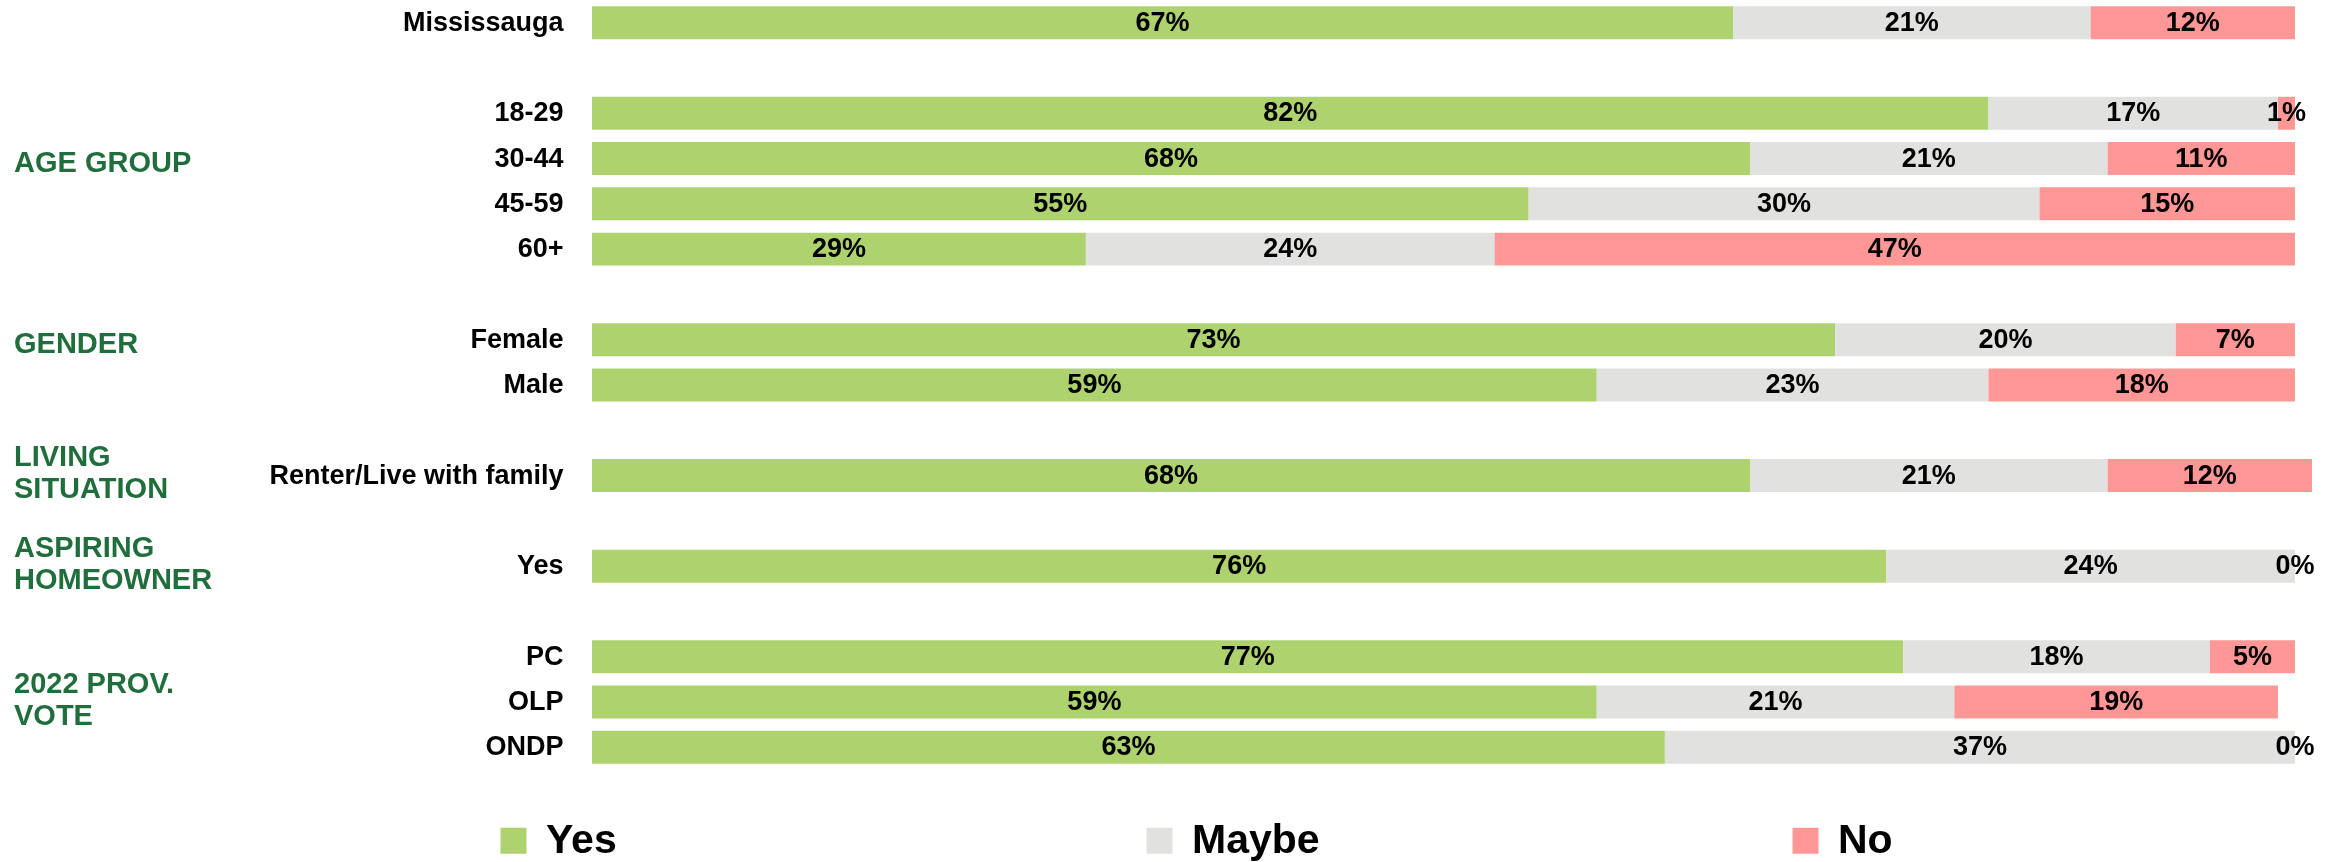 The height and width of the screenshot is (862, 2338). I want to click on data-label: 11%, so click(2201, 157).